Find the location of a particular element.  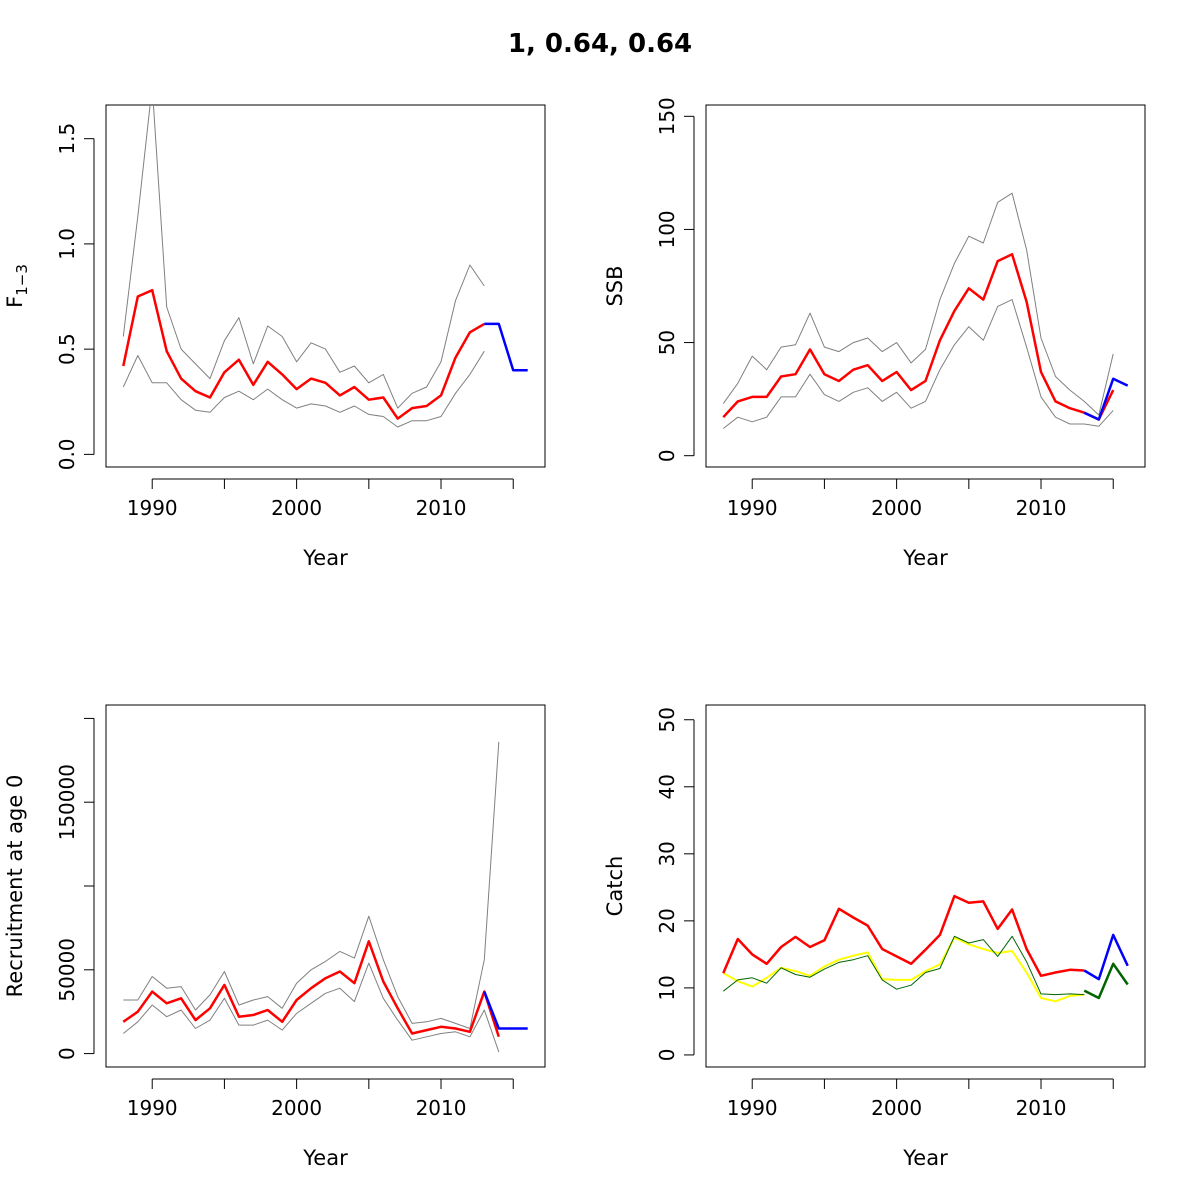

y-axis-label: Recruitment at age 0 is located at coordinates (15, 886).